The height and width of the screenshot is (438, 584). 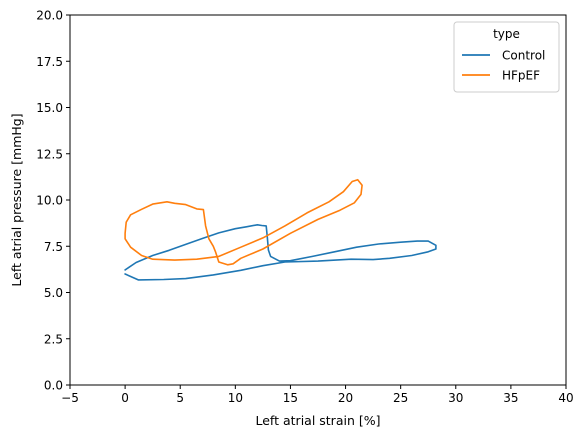 What do you see at coordinates (510, 398) in the screenshot?
I see `x-tick-label: 35` at bounding box center [510, 398].